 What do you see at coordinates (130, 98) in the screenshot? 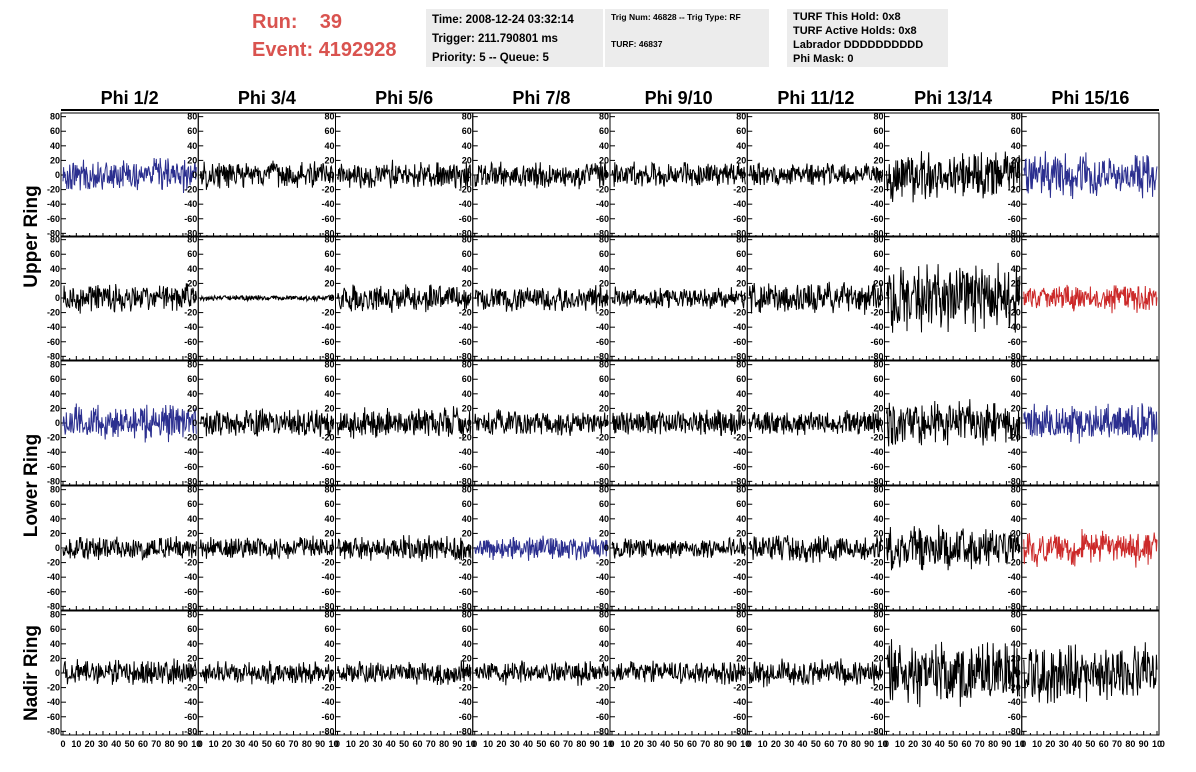
I see `column-header: Phi 1/2` at bounding box center [130, 98].